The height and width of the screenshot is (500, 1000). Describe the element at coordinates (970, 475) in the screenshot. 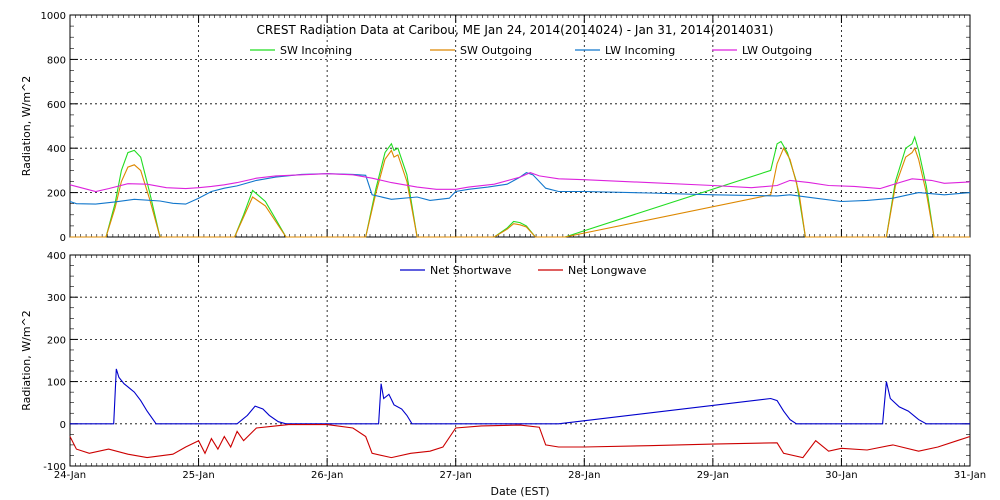

I see `x-tick-label: 31-Jan` at that location.